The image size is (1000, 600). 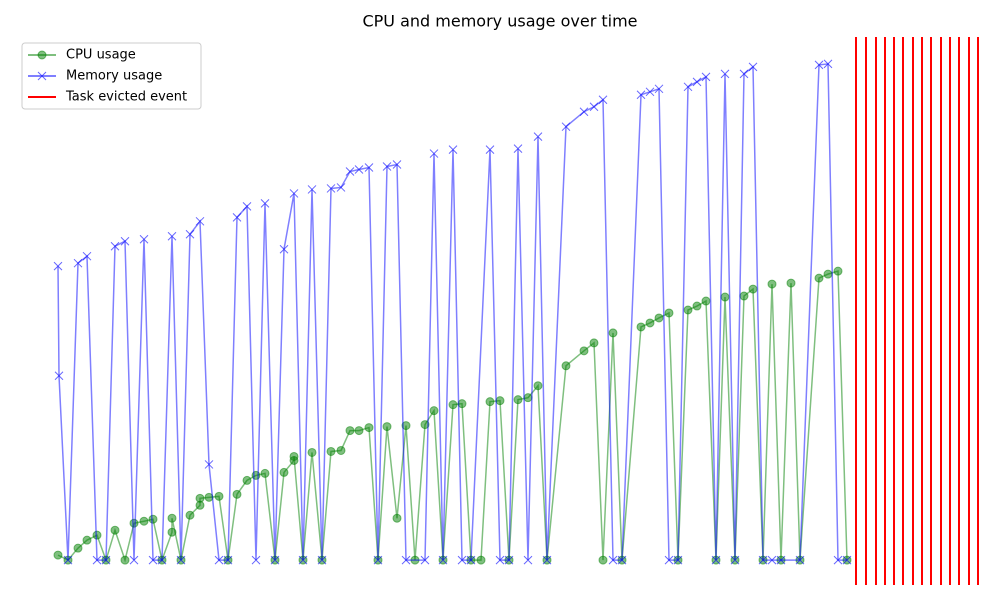 I want to click on legend-label: Memory usage, so click(x=114, y=76).